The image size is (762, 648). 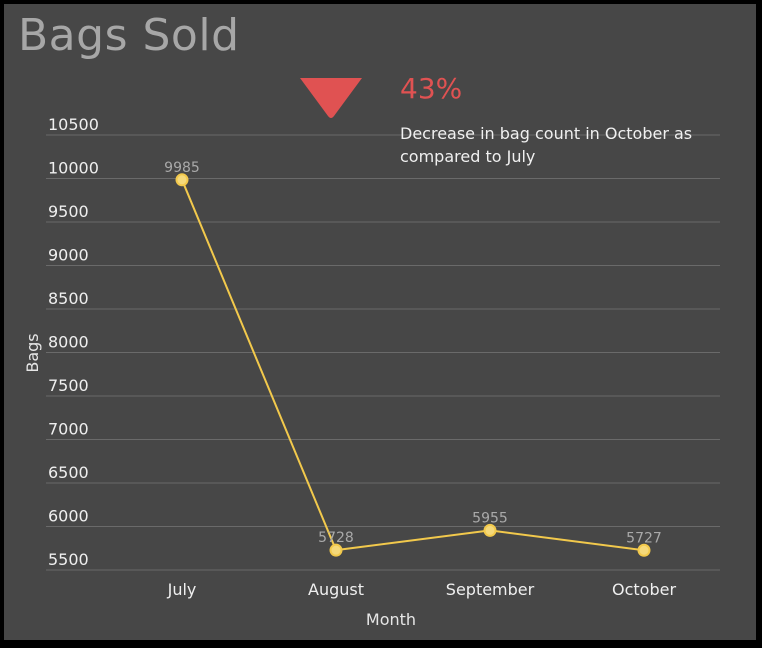 What do you see at coordinates (431, 88) in the screenshot?
I see `kpi-percent-value: 43%` at bounding box center [431, 88].